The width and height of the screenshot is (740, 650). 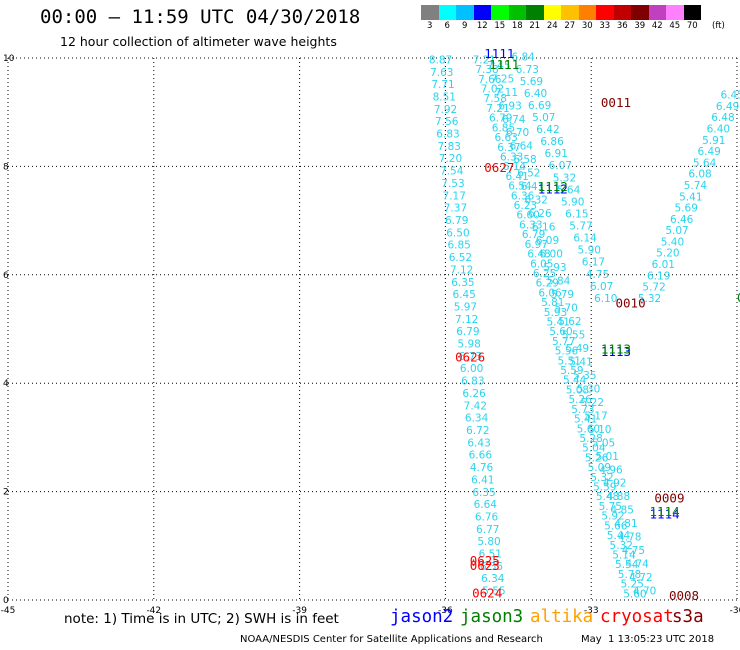 I want to click on satellite-legend-jason3: jason3, so click(x=492, y=617).